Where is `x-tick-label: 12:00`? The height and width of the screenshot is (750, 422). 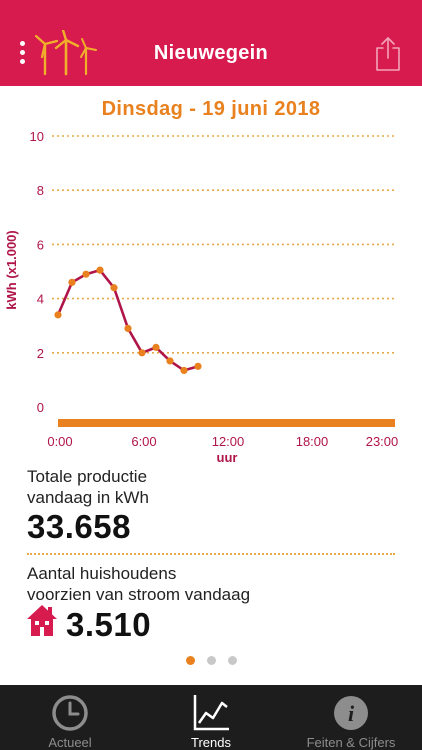 x-tick-label: 12:00 is located at coordinates (228, 441).